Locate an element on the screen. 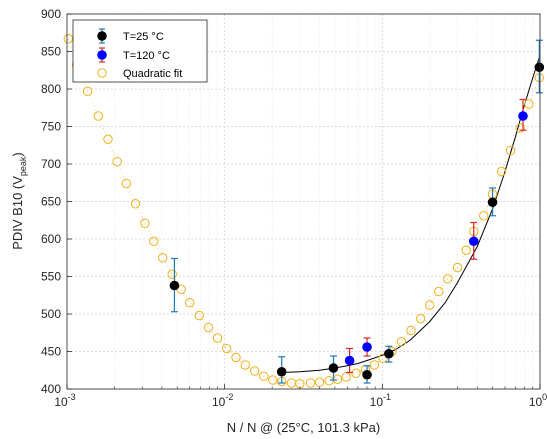  legend-marker-t25 is located at coordinates (102, 36).